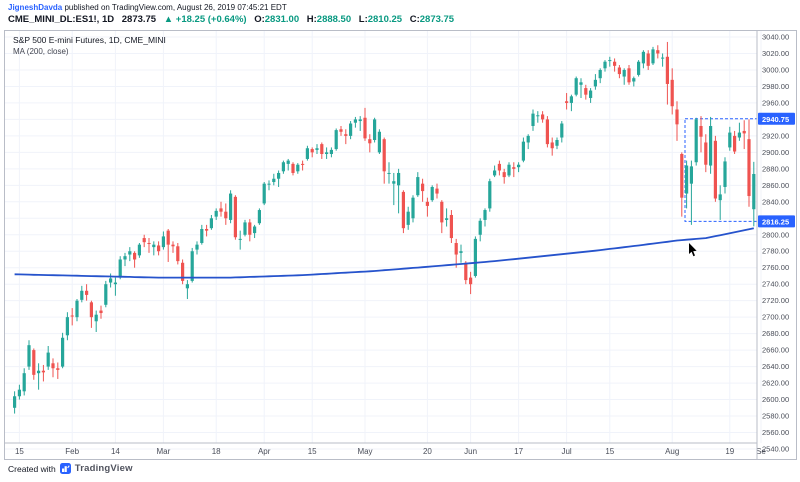  Describe the element at coordinates (729, 451) in the screenshot. I see `svg-text: 19` at that location.